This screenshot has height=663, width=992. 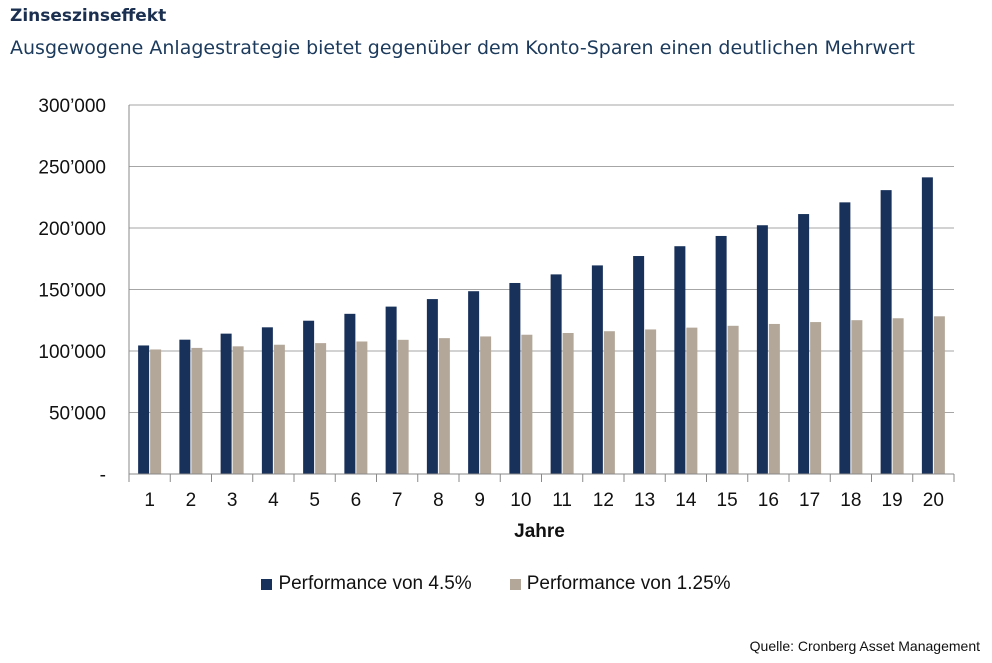 I want to click on y-tick-label: 50’000, so click(x=77, y=414).